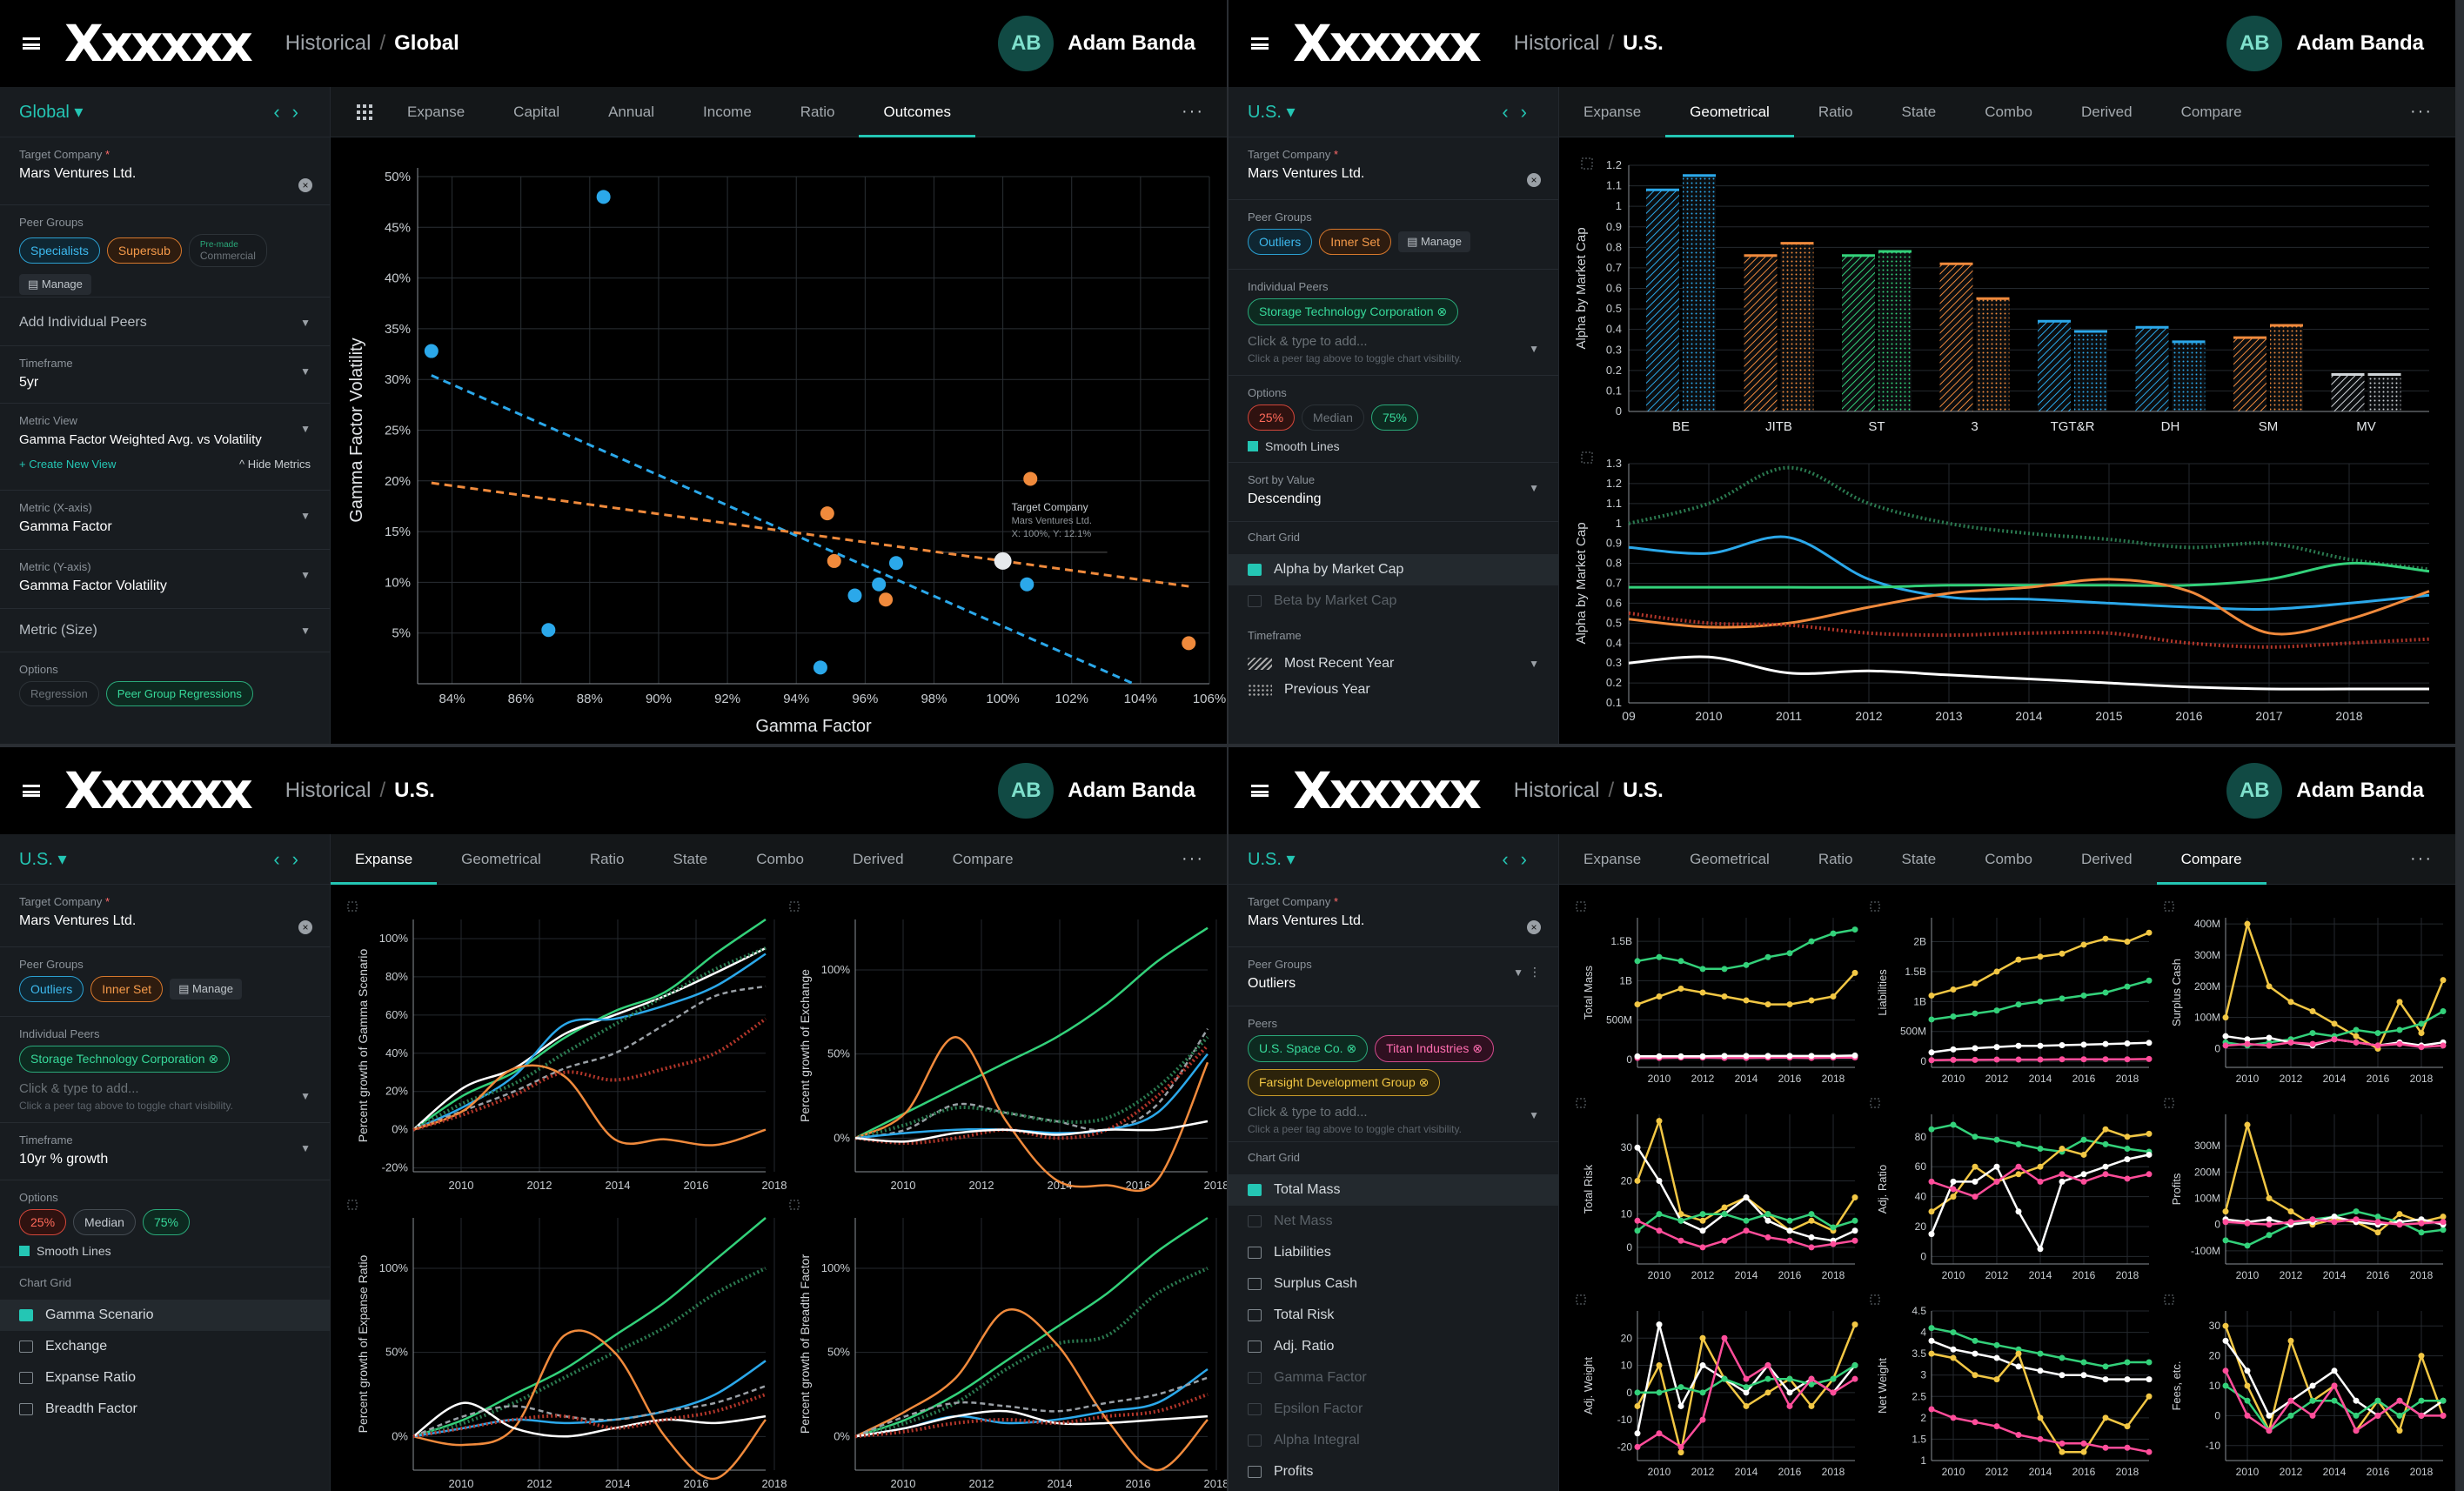 The width and height of the screenshot is (2464, 1491). Describe the element at coordinates (1393, 1409) in the screenshot. I see `grid-item-epsilon-factor: Epsilon Factor` at that location.